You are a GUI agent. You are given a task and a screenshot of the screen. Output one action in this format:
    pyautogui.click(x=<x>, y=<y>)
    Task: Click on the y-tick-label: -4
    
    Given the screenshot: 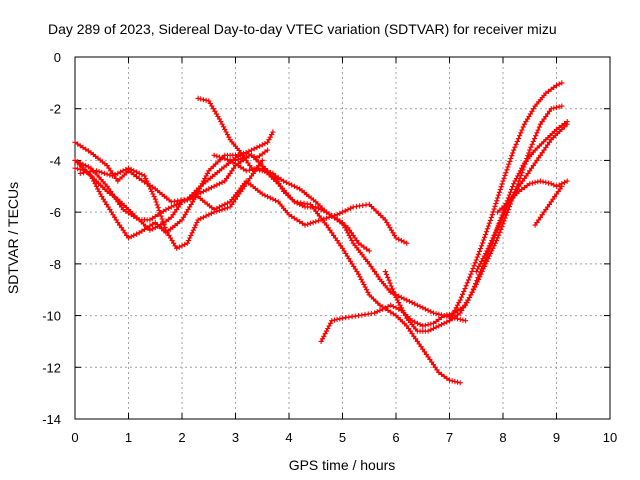 What is the action you would take?
    pyautogui.click(x=55, y=160)
    